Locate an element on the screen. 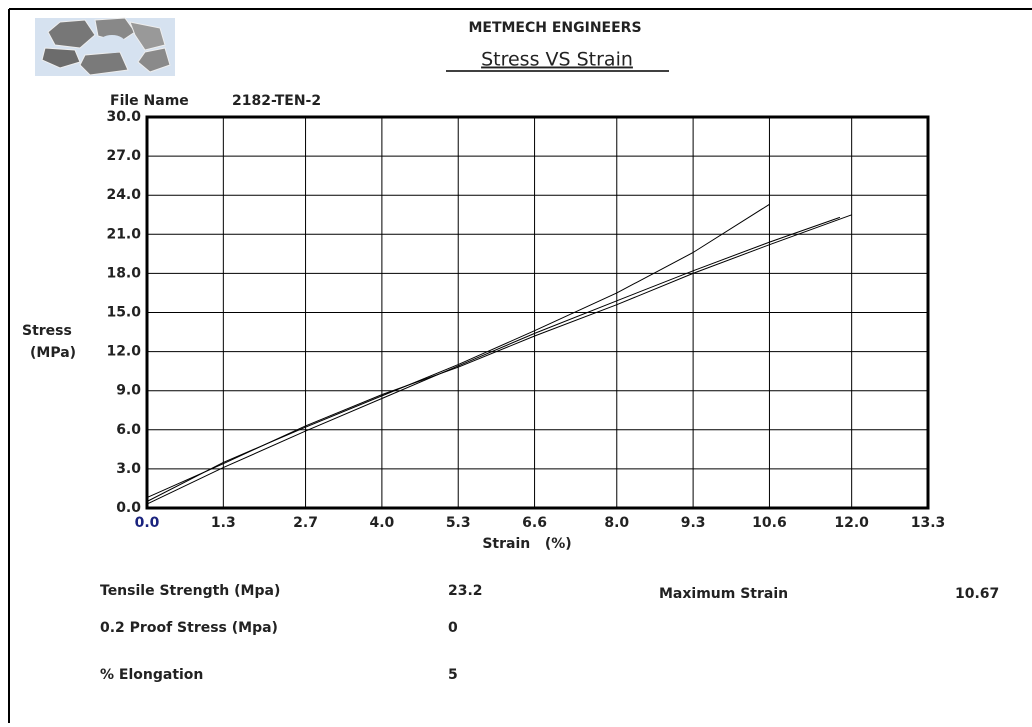 The width and height of the screenshot is (1032, 727). y-tick-label: 18.0 is located at coordinates (123, 273).